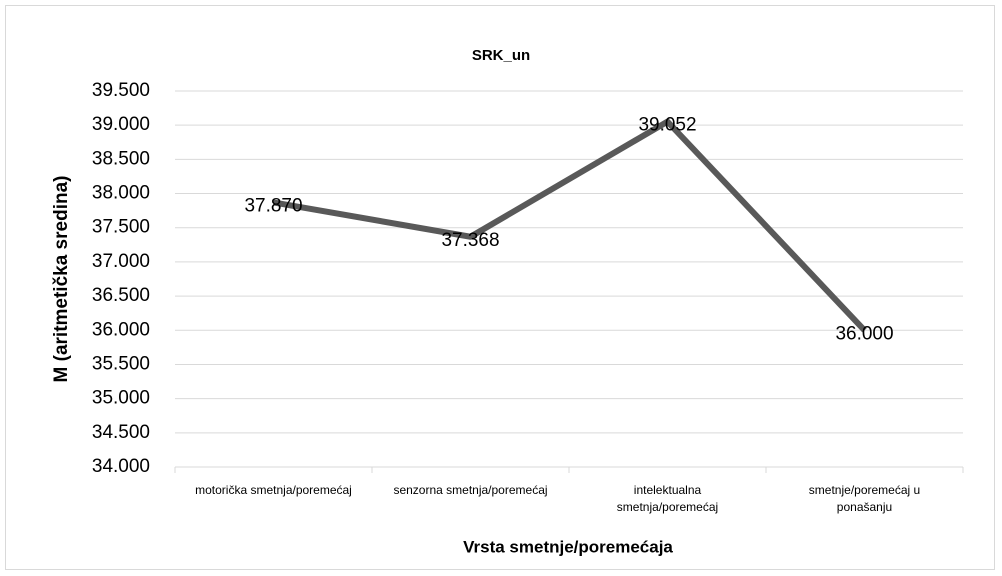 The height and width of the screenshot is (576, 1002). Describe the element at coordinates (667, 498) in the screenshot. I see `x-tick-label: intelektualna smetnja/poremećaj` at that location.